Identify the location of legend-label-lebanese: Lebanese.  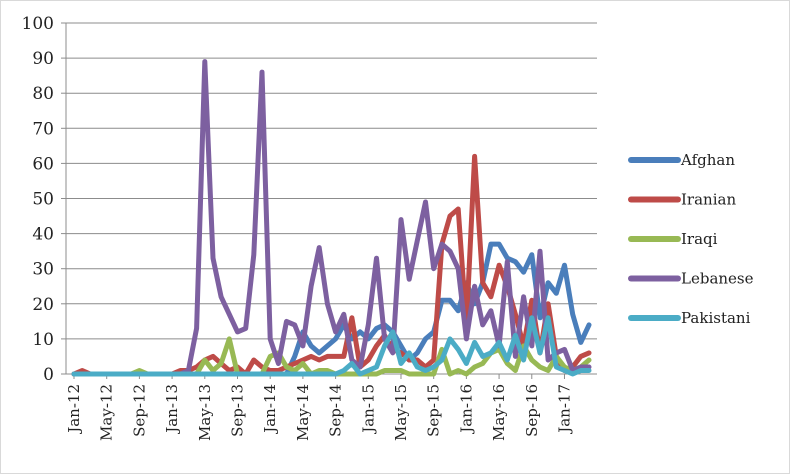
(717, 279).